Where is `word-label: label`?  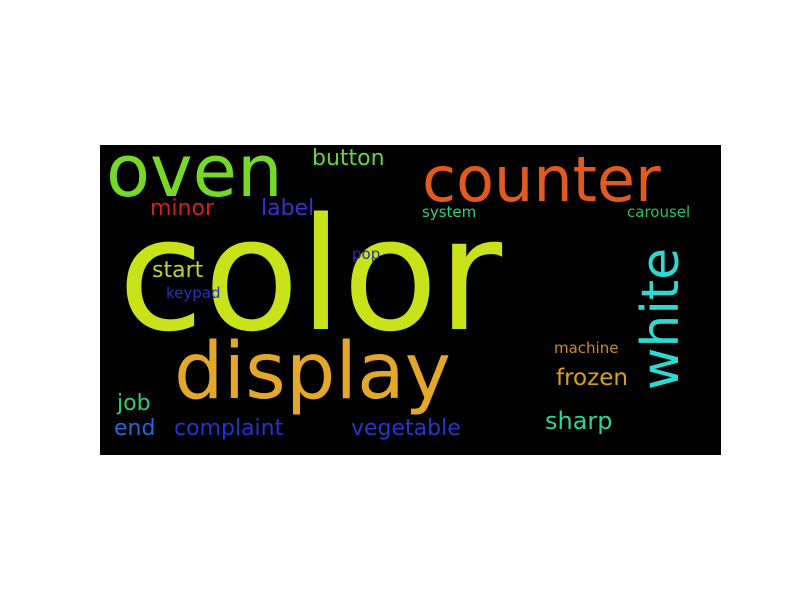 word-label: label is located at coordinates (288, 208).